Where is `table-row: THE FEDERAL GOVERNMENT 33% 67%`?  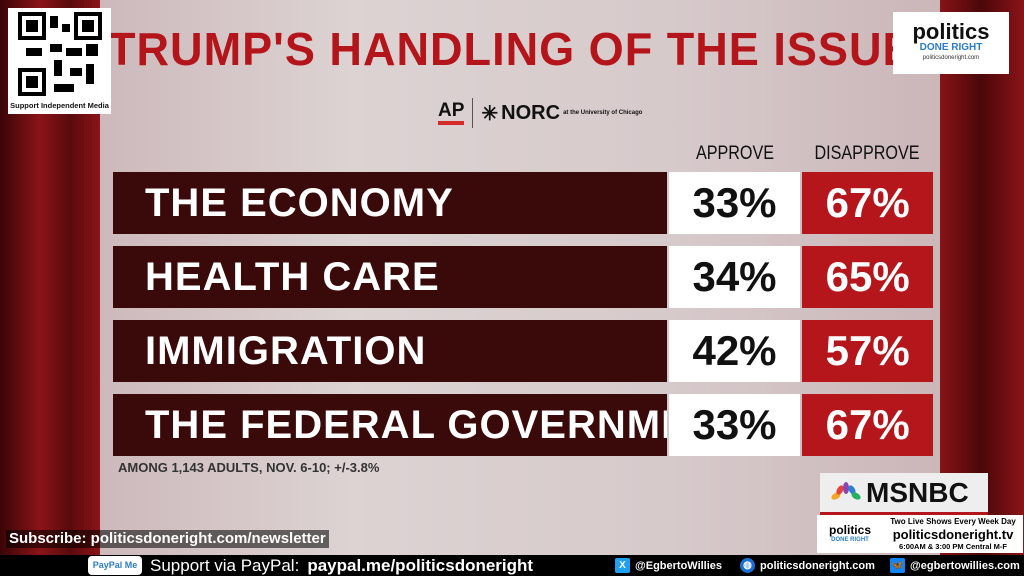 table-row: THE FEDERAL GOVERNMENT 33% 67% is located at coordinates (523, 425).